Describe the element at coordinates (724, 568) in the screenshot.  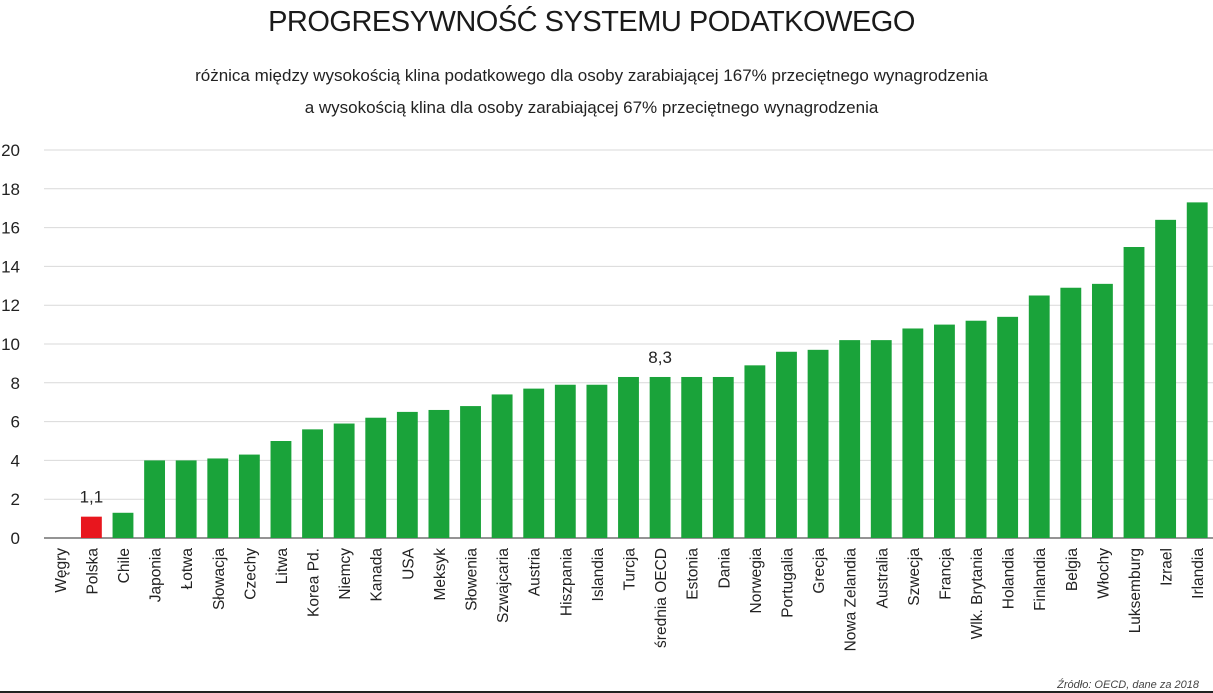
I see `x-tick-label: Dania` at that location.